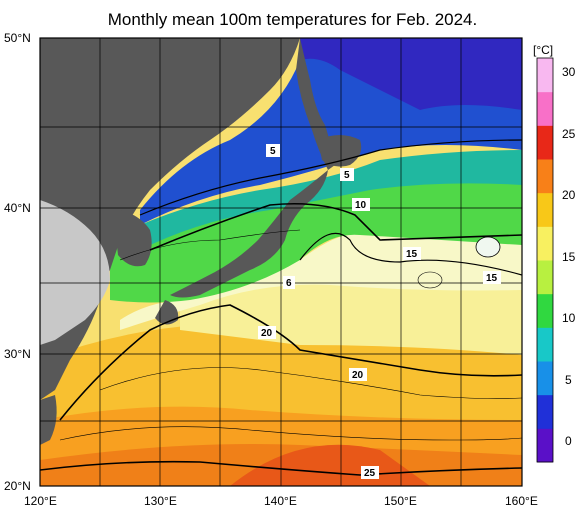 This screenshot has height=512, width=585. I want to click on colorbar-tick-30: 30, so click(569, 72).